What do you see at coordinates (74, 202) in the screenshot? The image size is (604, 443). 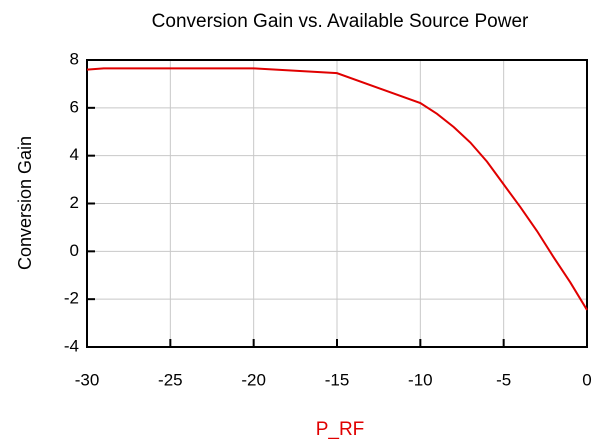 I see `y-tick-label: 2` at bounding box center [74, 202].